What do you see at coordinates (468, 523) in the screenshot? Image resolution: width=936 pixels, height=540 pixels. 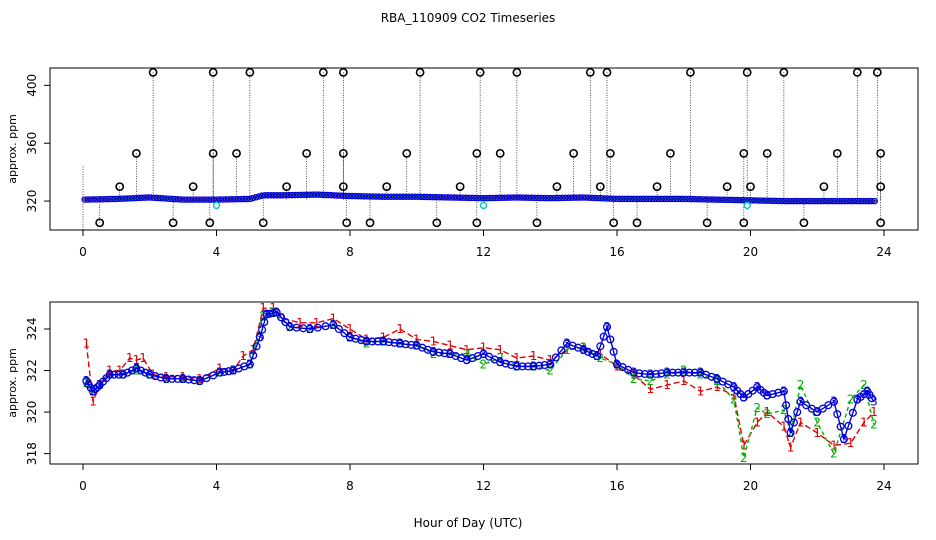 I see `x-axis-label: Hour of Day (UTC)` at bounding box center [468, 523].